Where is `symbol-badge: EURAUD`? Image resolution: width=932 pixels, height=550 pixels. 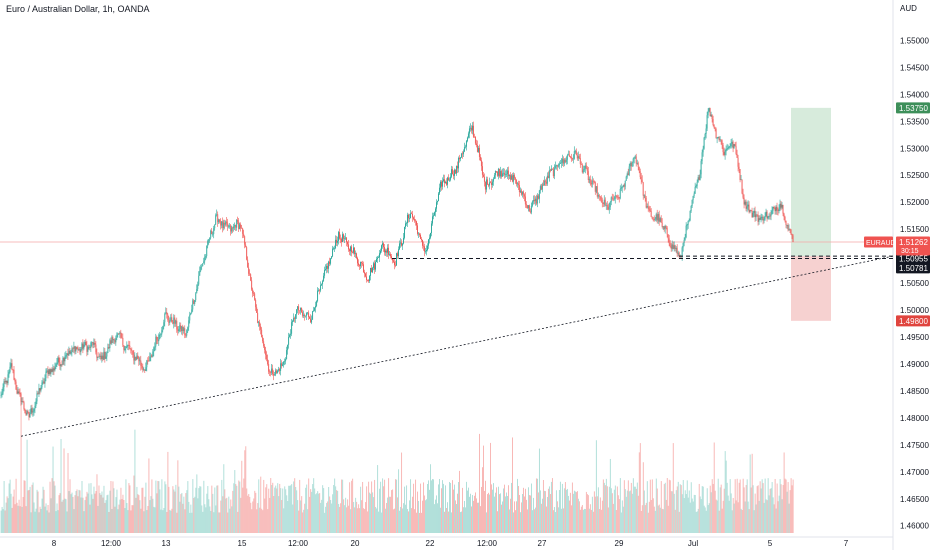 symbol-badge: EURAUD is located at coordinates (881, 243).